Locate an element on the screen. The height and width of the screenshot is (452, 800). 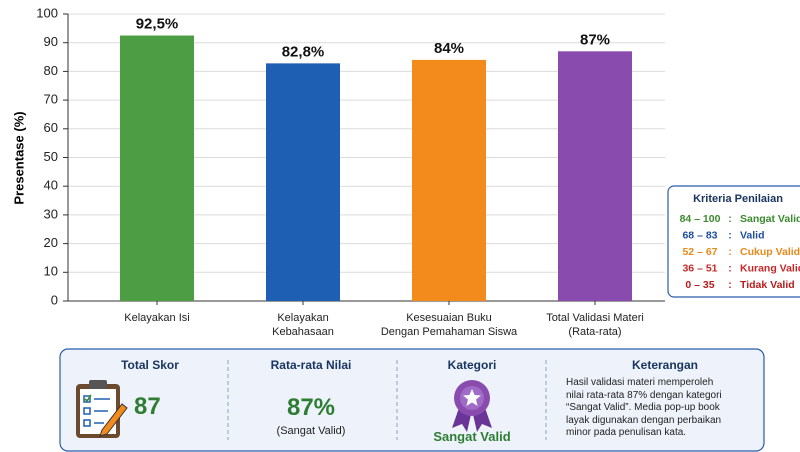
criteria-label: Kurang Valid is located at coordinates (770, 268).